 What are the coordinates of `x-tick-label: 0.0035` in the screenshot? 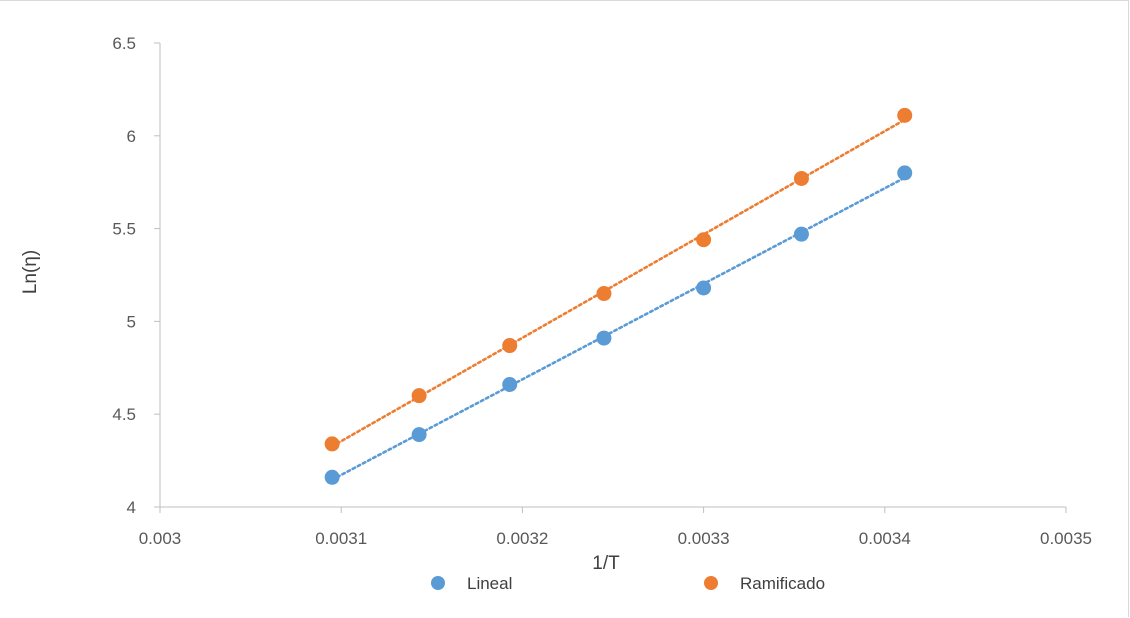 It's located at (1066, 538).